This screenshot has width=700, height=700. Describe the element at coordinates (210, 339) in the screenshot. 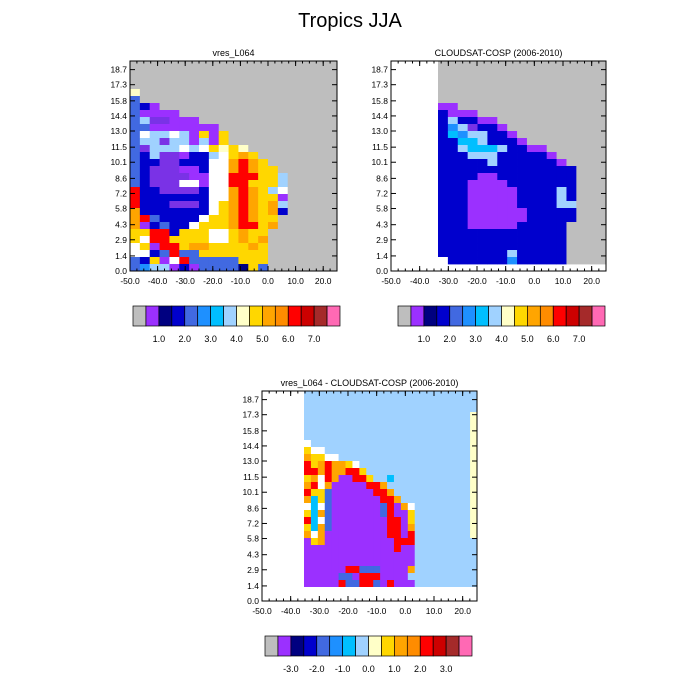

I see `colorbar-label: 3.0` at that location.